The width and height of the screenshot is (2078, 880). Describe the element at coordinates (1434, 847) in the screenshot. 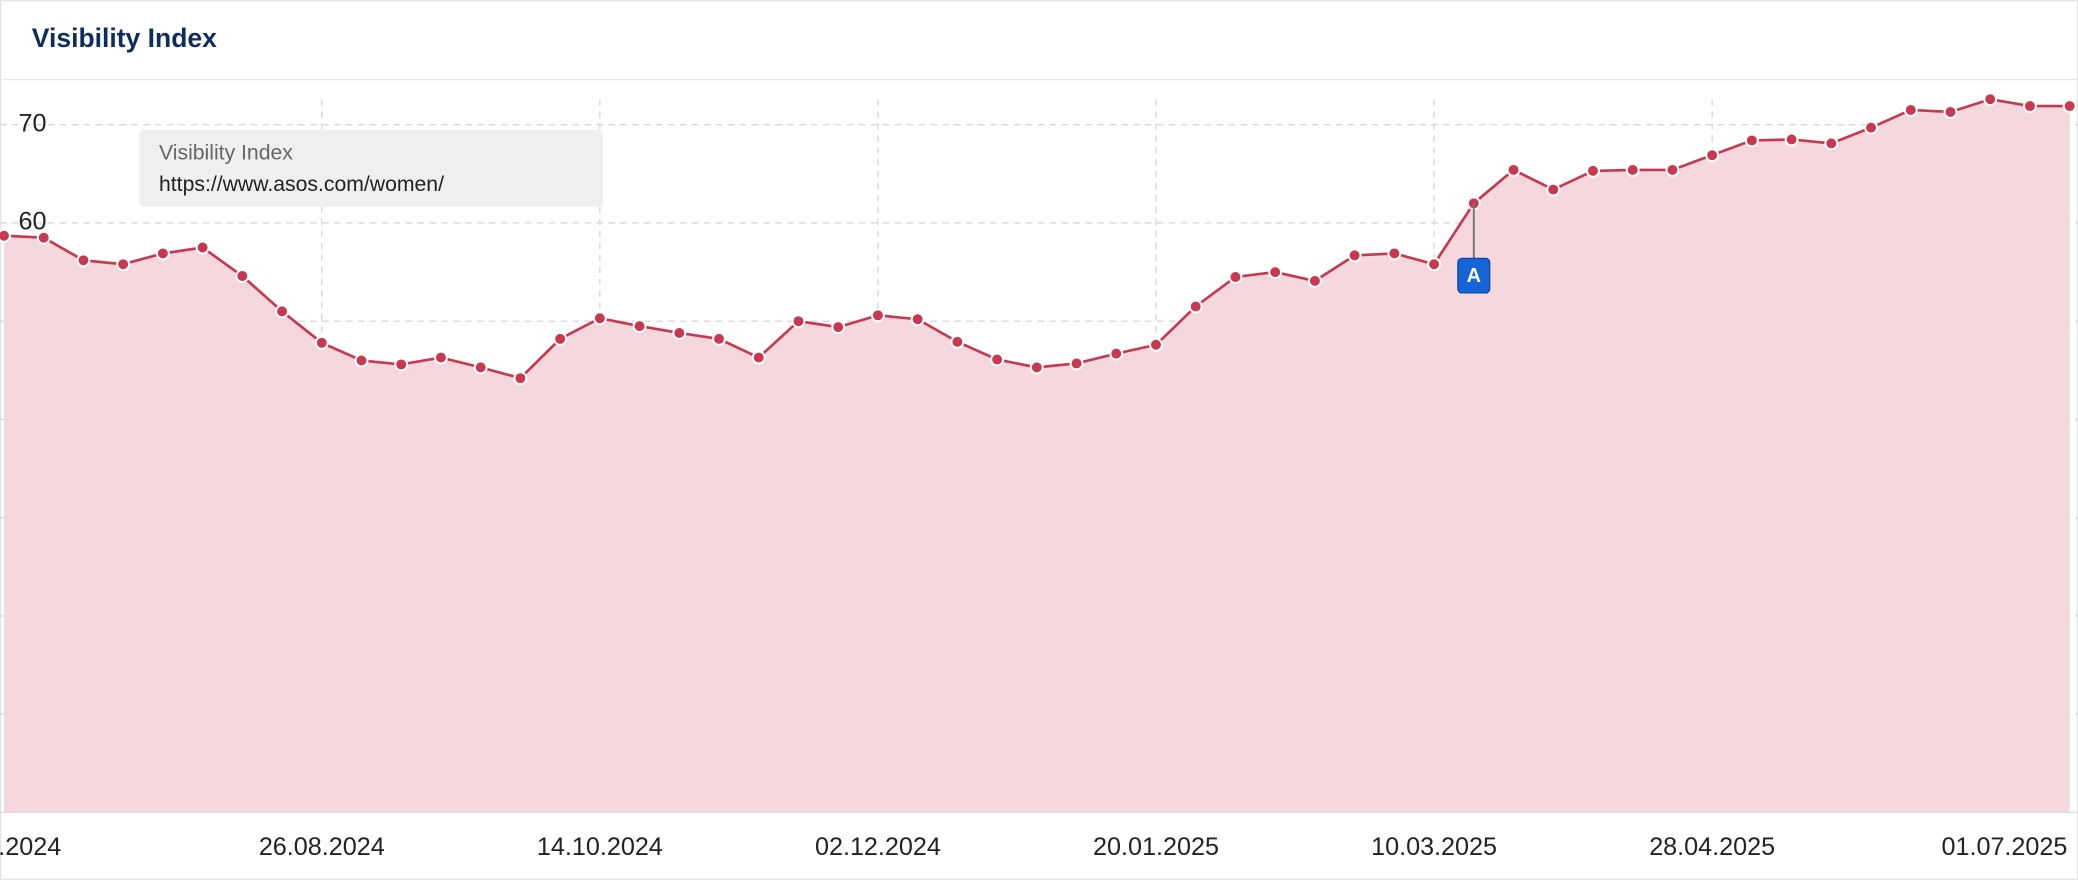

I see `x-tick-label: 10.03.2025` at that location.